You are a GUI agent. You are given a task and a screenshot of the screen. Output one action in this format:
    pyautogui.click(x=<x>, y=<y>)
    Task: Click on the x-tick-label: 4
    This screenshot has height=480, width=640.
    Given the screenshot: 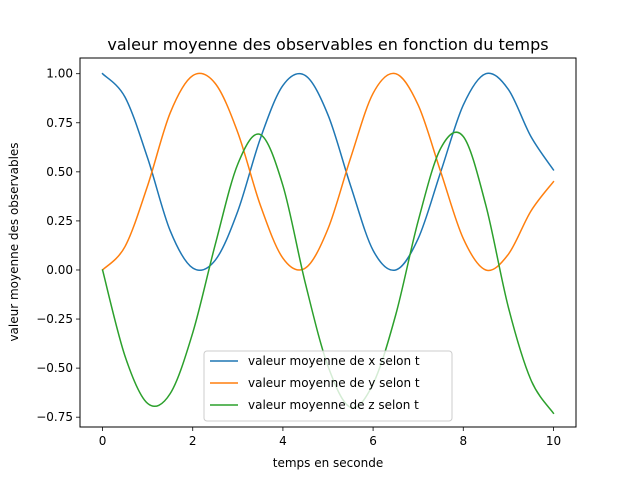 What is the action you would take?
    pyautogui.click(x=283, y=441)
    